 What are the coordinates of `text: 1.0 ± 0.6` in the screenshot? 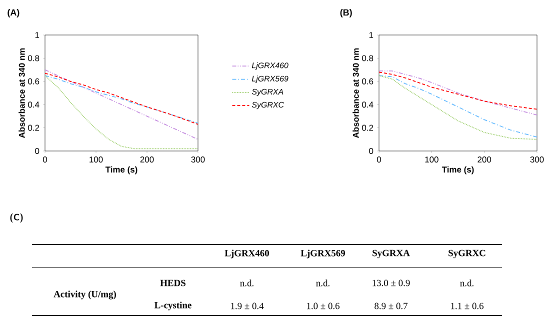 It's located at (323, 306).